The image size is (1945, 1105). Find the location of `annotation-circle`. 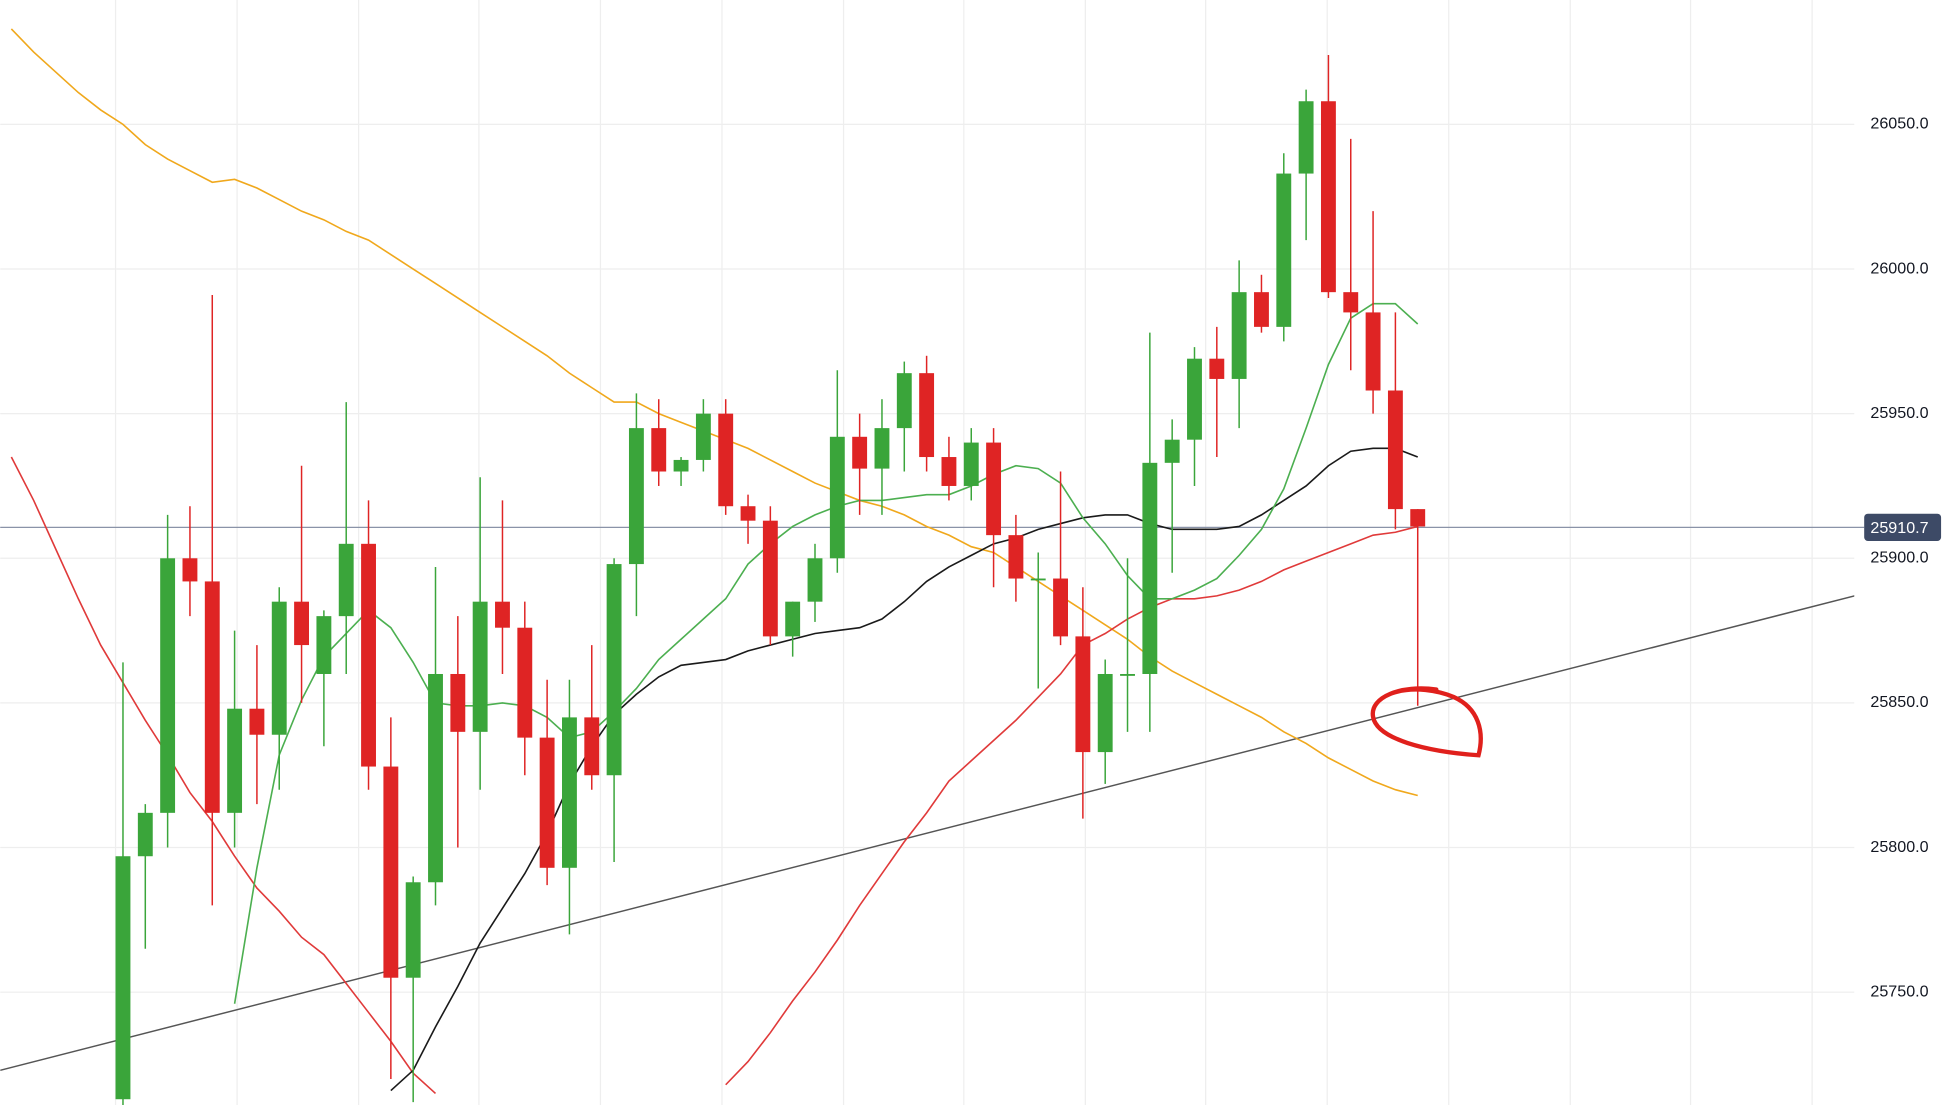

annotation-circle is located at coordinates (1426, 722).